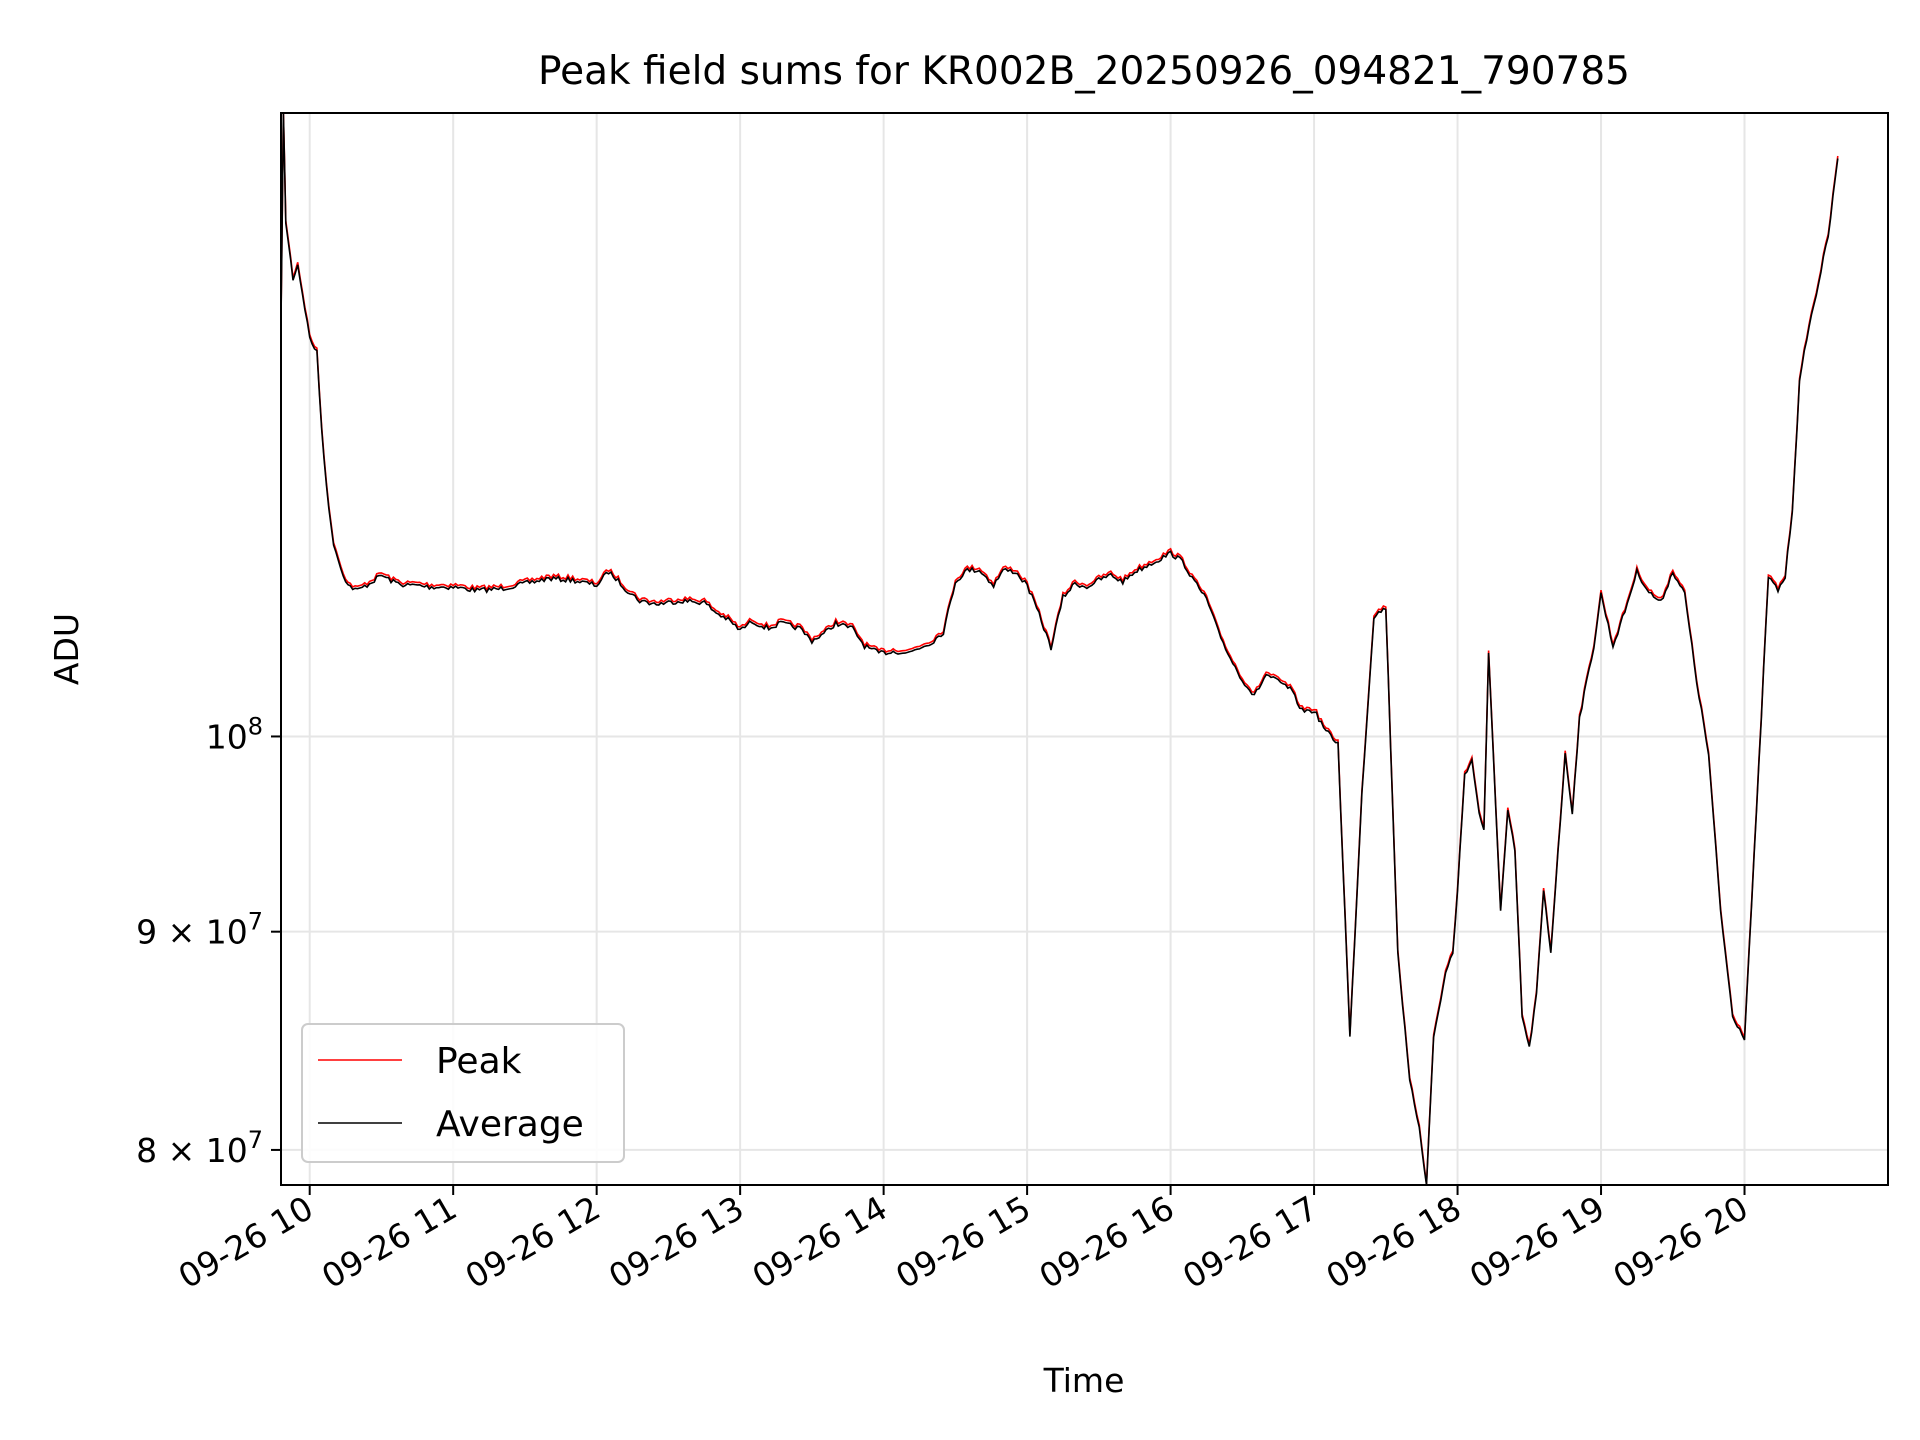 This screenshot has width=1920, height=1440. What do you see at coordinates (510, 1124) in the screenshot?
I see `legend-label-average: Average` at bounding box center [510, 1124].